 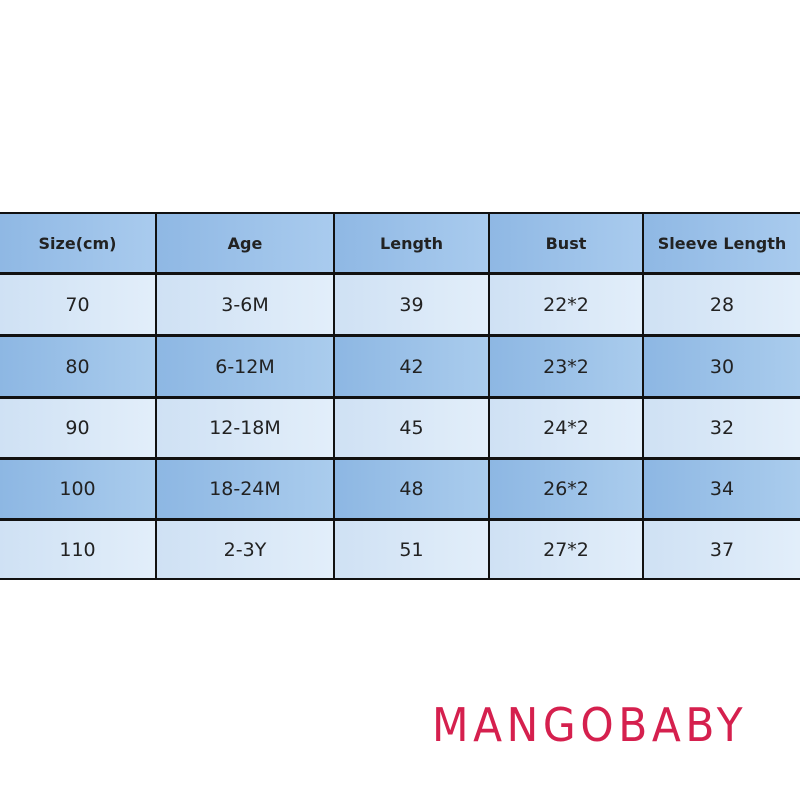 What do you see at coordinates (245, 304) in the screenshot?
I see `table-cell: 3-6M` at bounding box center [245, 304].